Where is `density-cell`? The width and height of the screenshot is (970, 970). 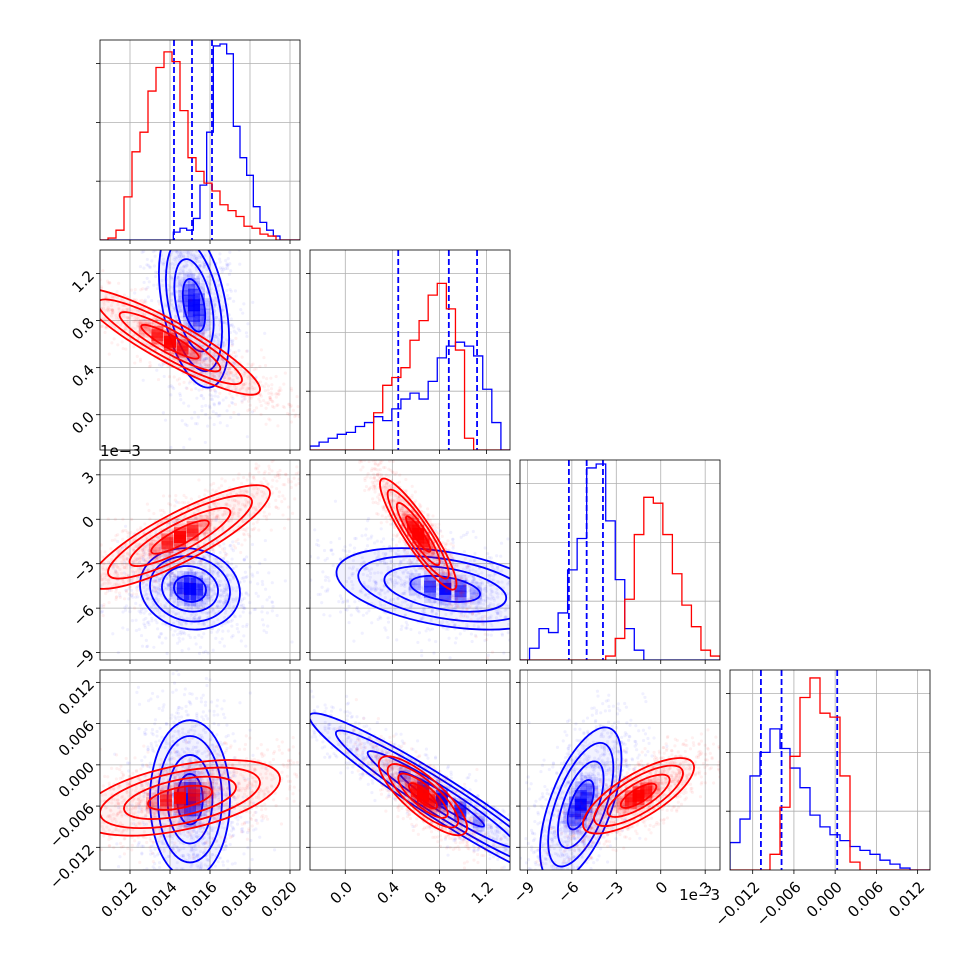 density-cell is located at coordinates (198, 320).